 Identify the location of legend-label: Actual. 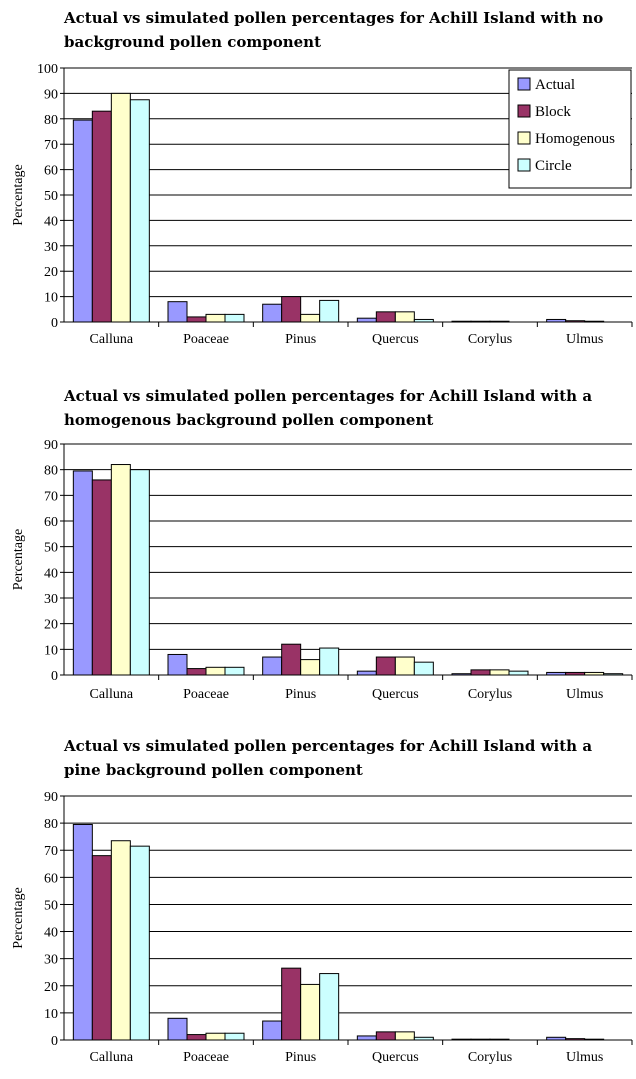
(555, 85).